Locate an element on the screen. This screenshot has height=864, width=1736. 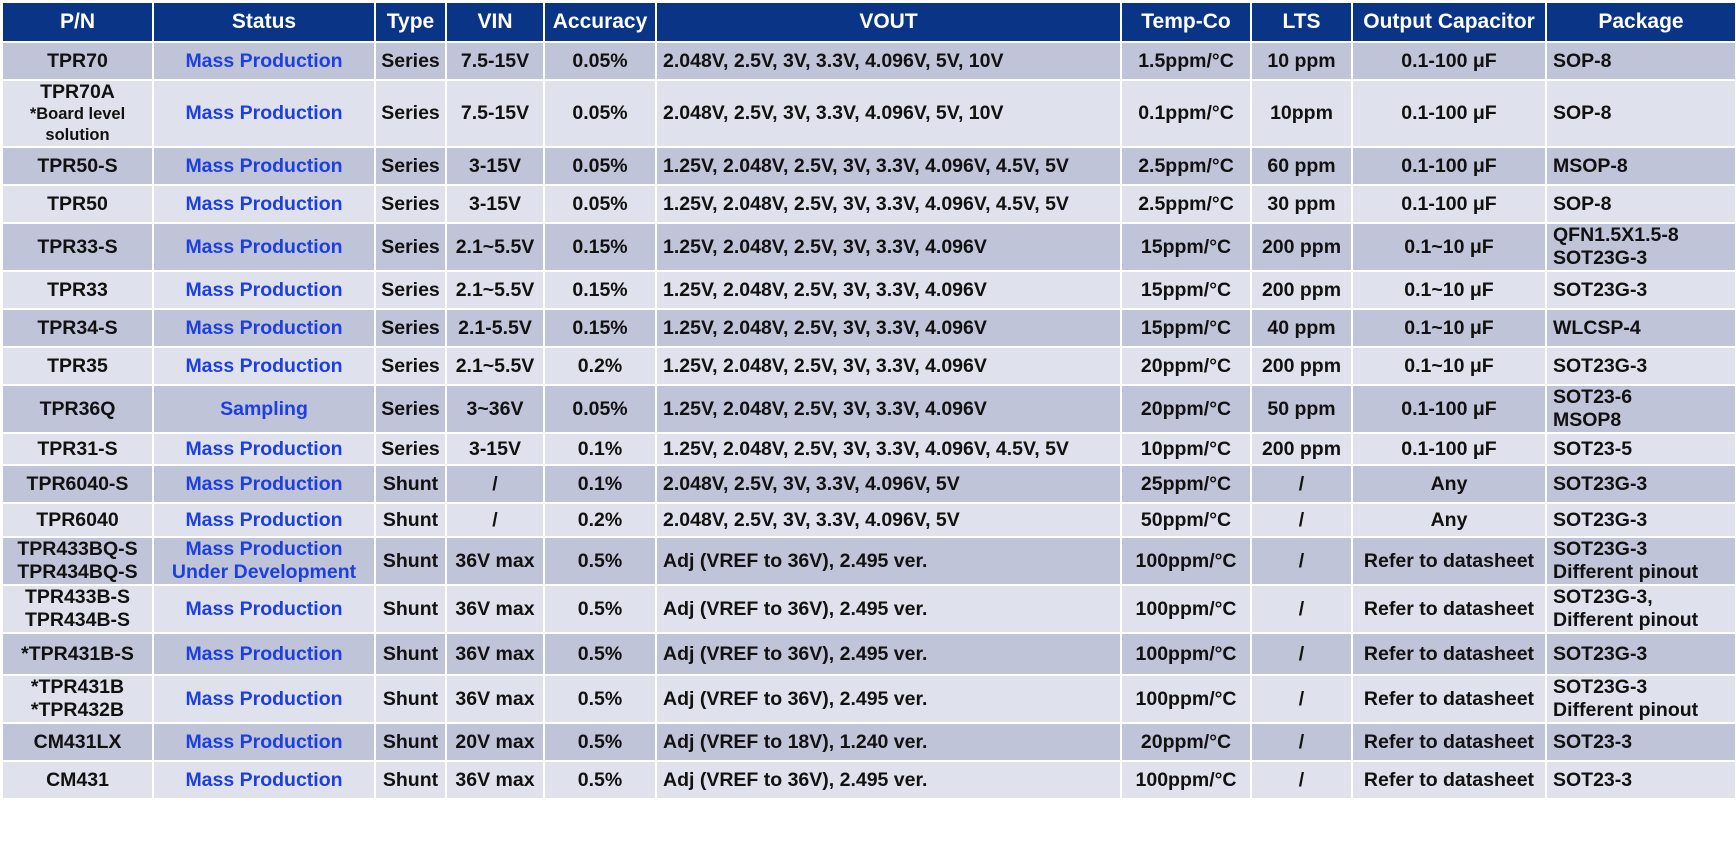
cell-pn: TPR433B-S TPR434B-S is located at coordinates (77, 609).